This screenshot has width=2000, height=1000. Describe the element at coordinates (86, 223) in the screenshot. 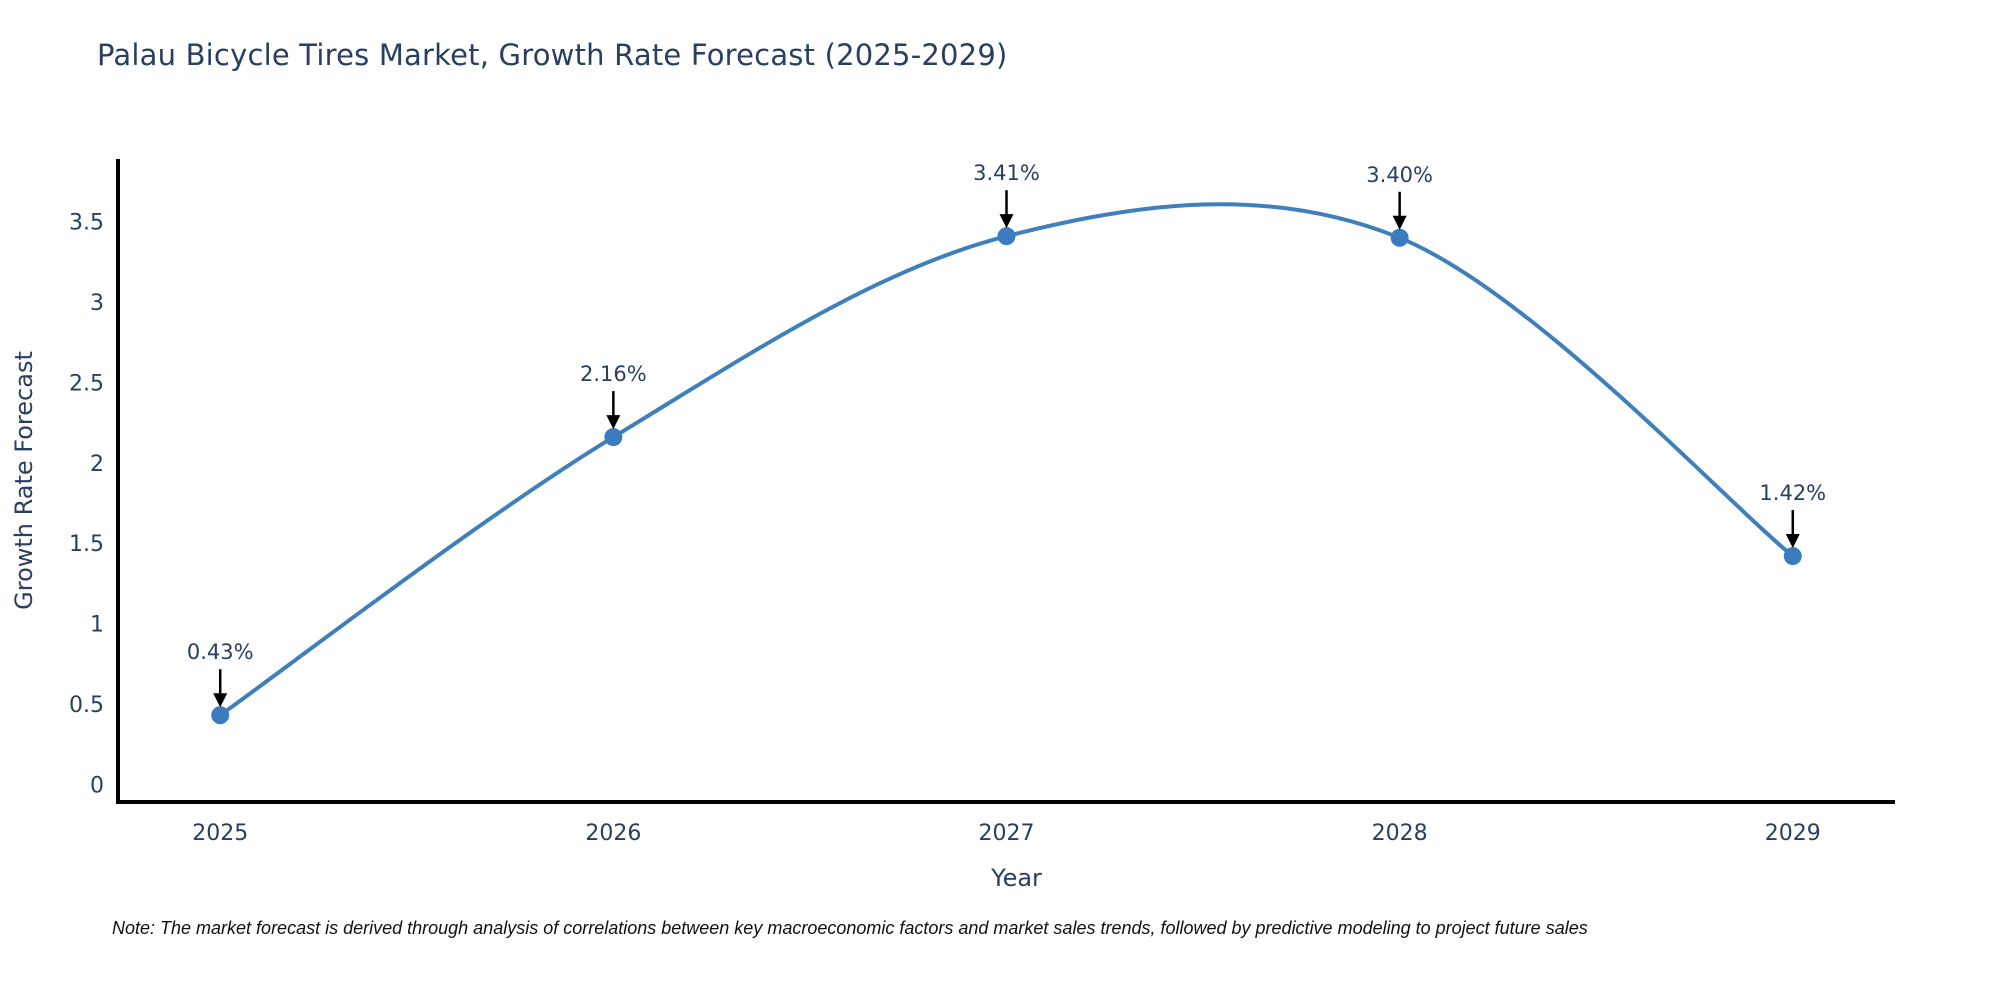

I see `y-tick-label: 3.5` at that location.